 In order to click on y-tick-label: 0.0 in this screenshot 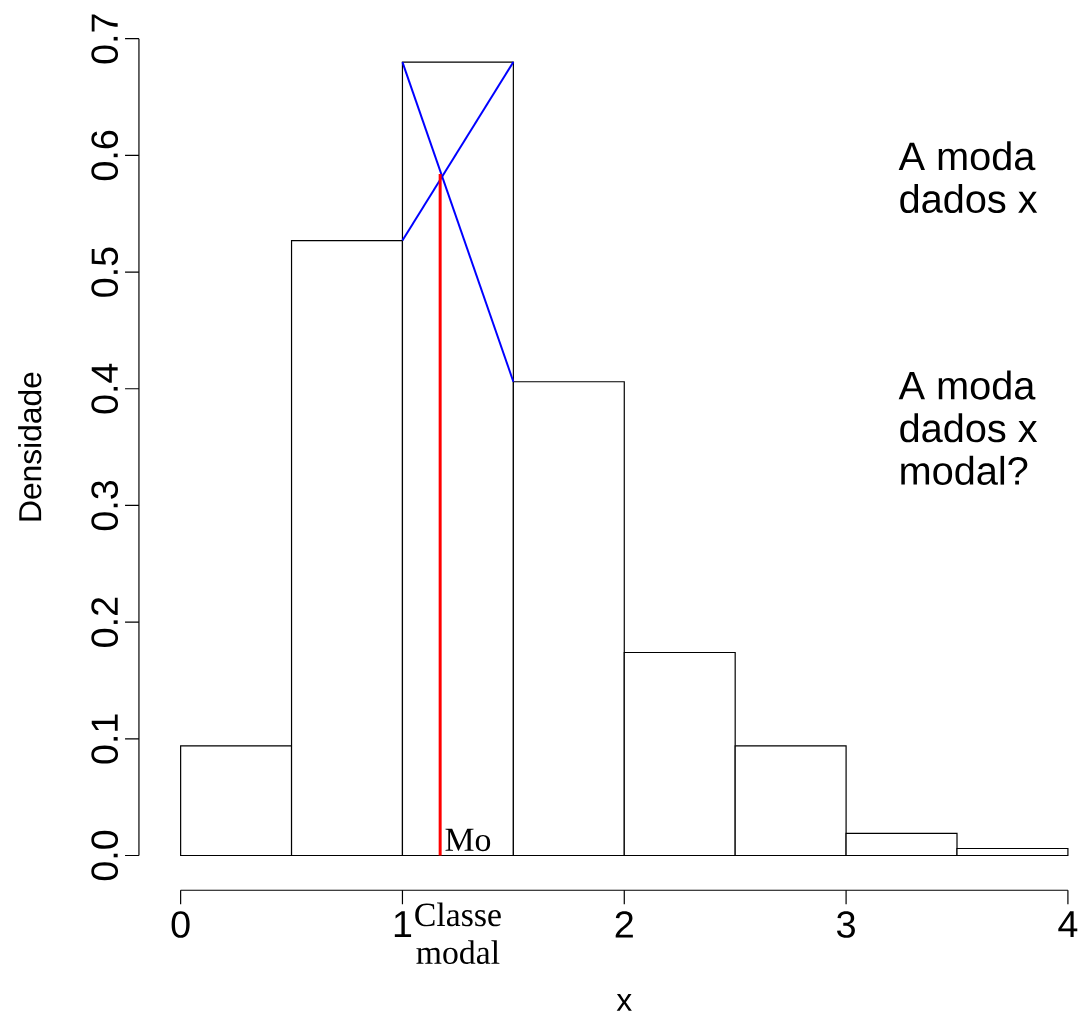, I will do `click(105, 855)`.